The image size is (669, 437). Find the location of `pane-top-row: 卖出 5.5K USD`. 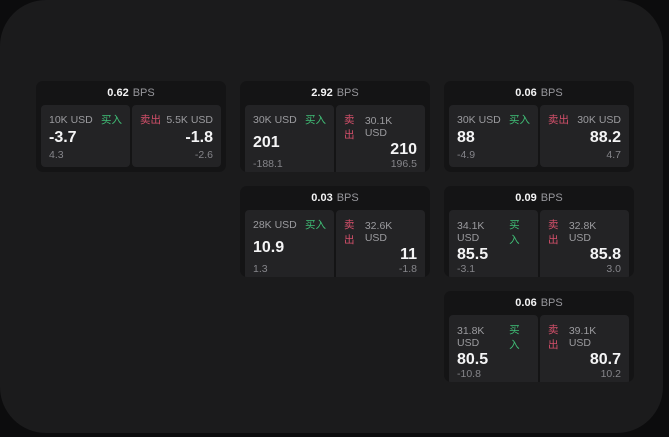

pane-top-row: 卖出 5.5K USD is located at coordinates (176, 119).